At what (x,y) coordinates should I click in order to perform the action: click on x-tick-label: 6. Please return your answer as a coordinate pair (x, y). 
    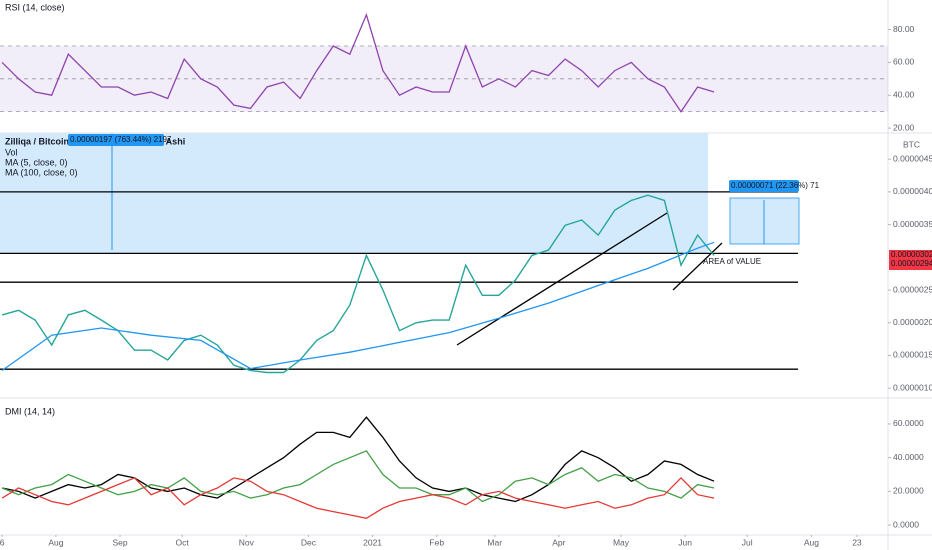
    Looking at the image, I should click on (2, 542).